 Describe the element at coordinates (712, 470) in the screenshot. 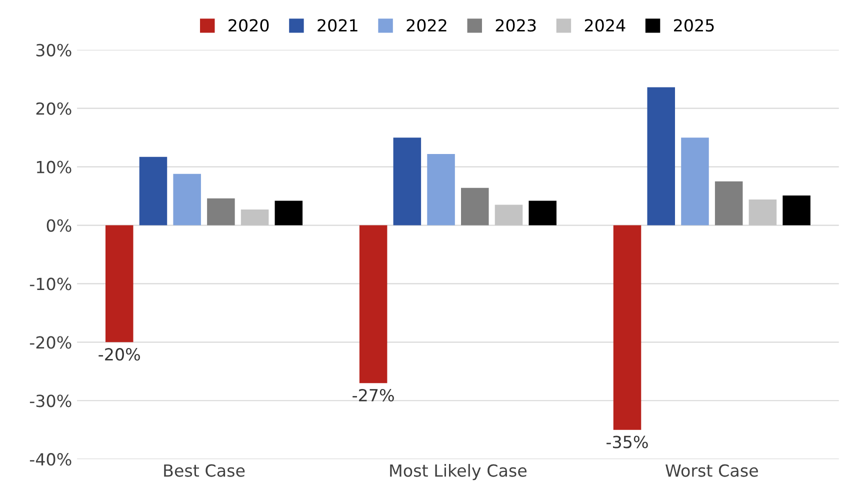

I see `x-tick-label: Worst Case` at that location.